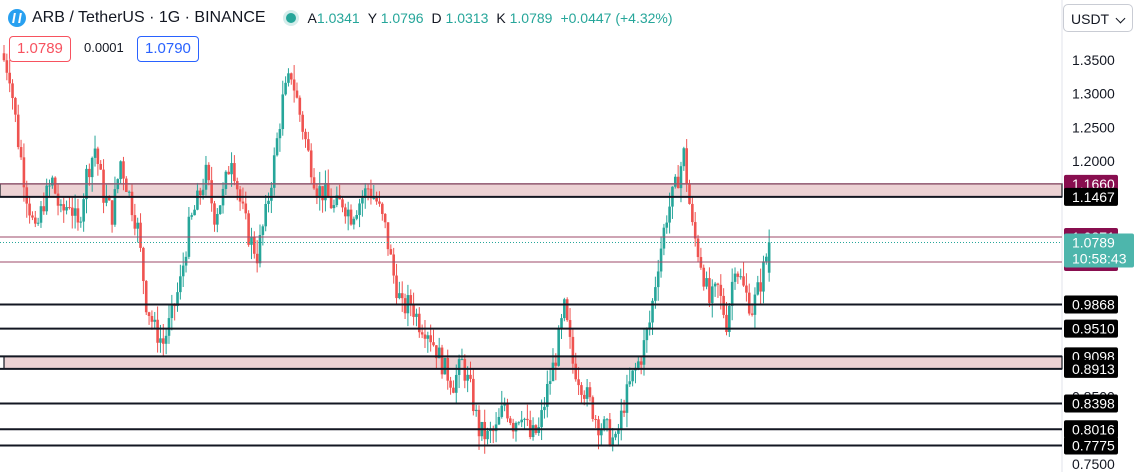 This screenshot has width=1140, height=472. I want to click on buy-button: 1.0790, so click(168, 49).